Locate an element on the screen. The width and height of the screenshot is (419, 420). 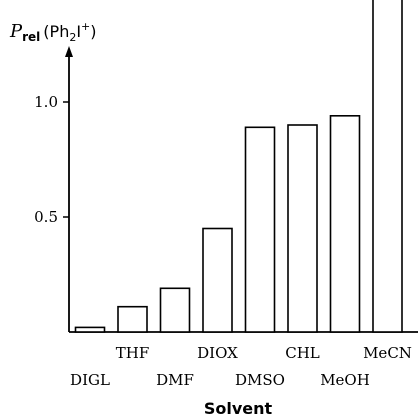
bar-diox is located at coordinates (217, 281).